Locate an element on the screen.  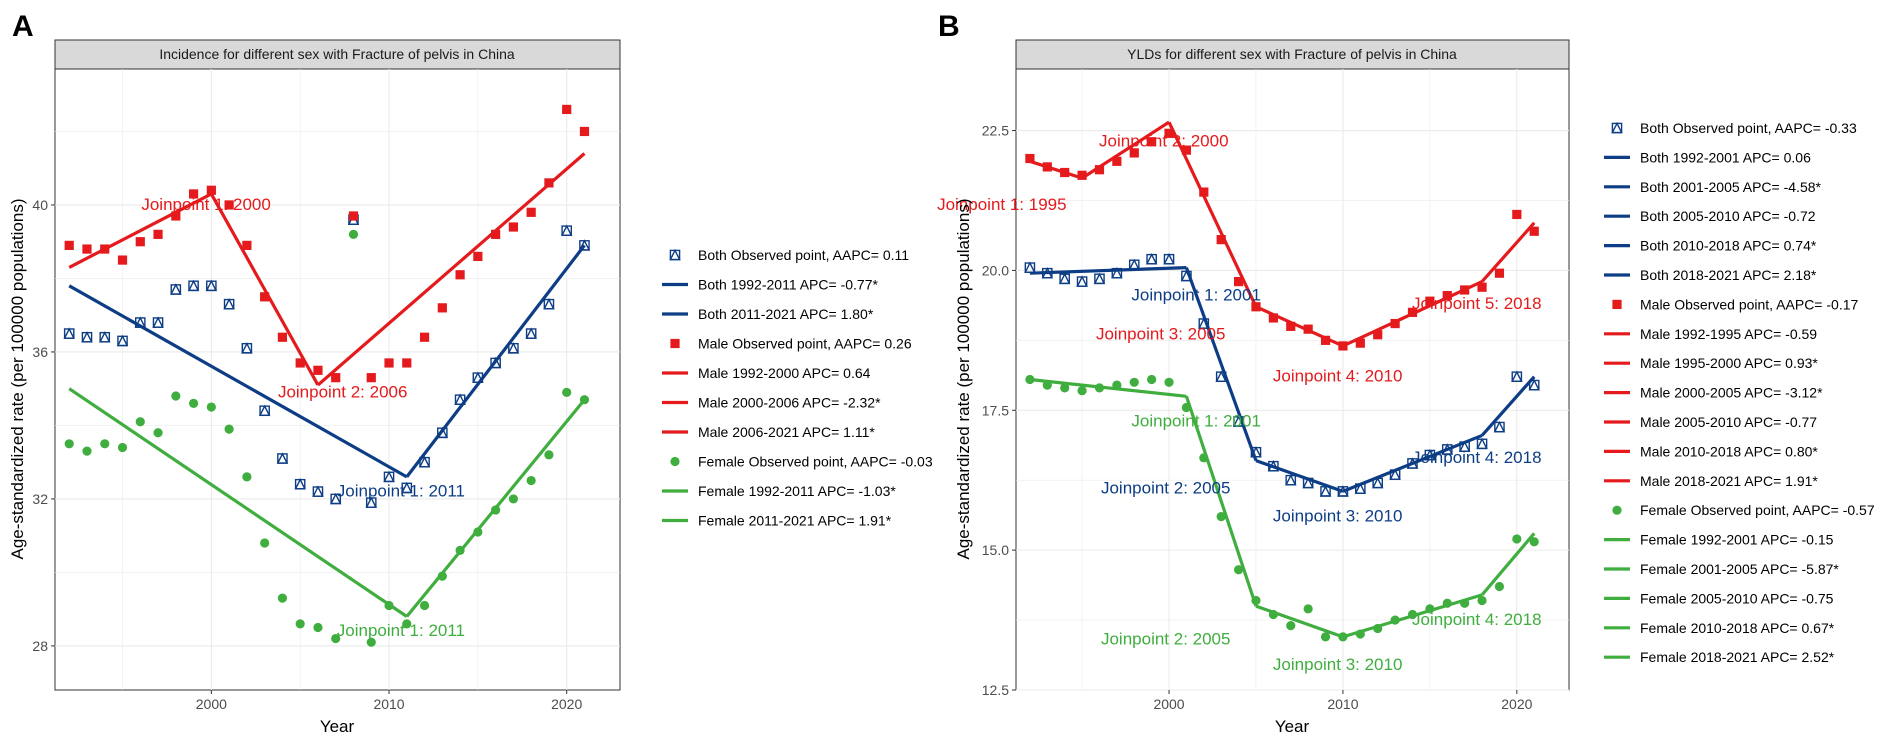
legend-label: Both 2018-2021 APC= 2.18* is located at coordinates (1728, 275).